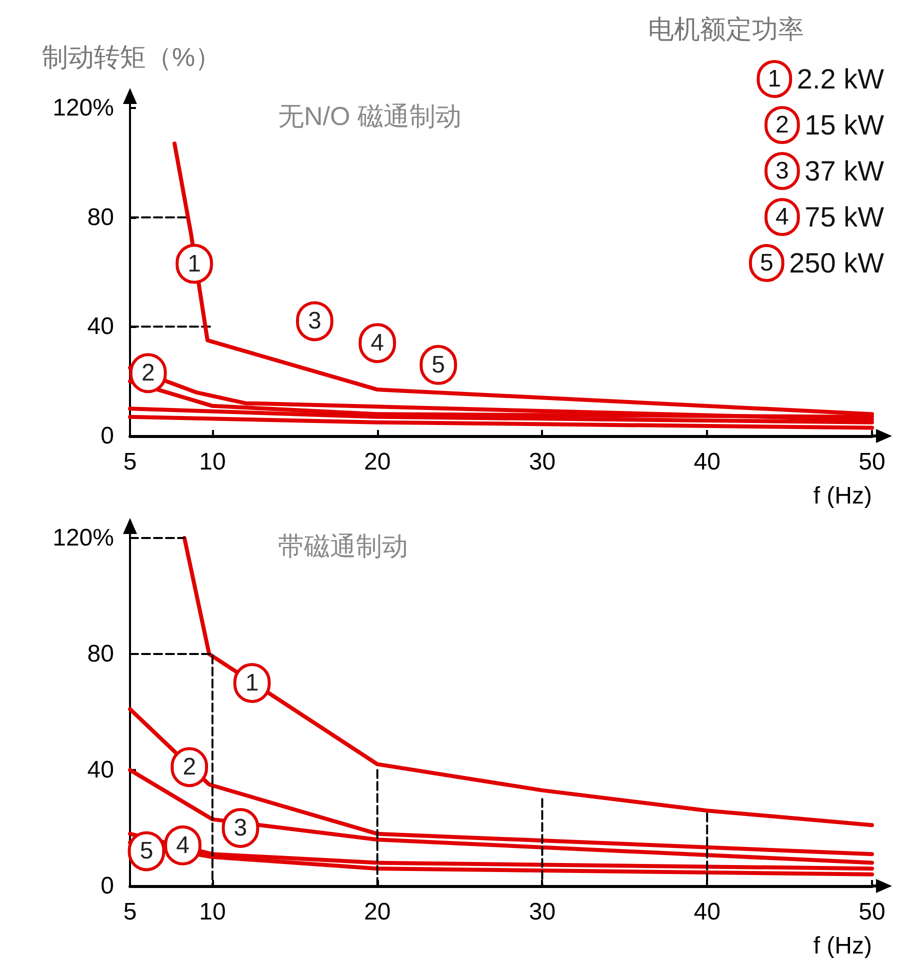 The width and height of the screenshot is (902, 971). What do you see at coordinates (343, 546) in the screenshot?
I see `chart-title: 带磁通制动` at bounding box center [343, 546].